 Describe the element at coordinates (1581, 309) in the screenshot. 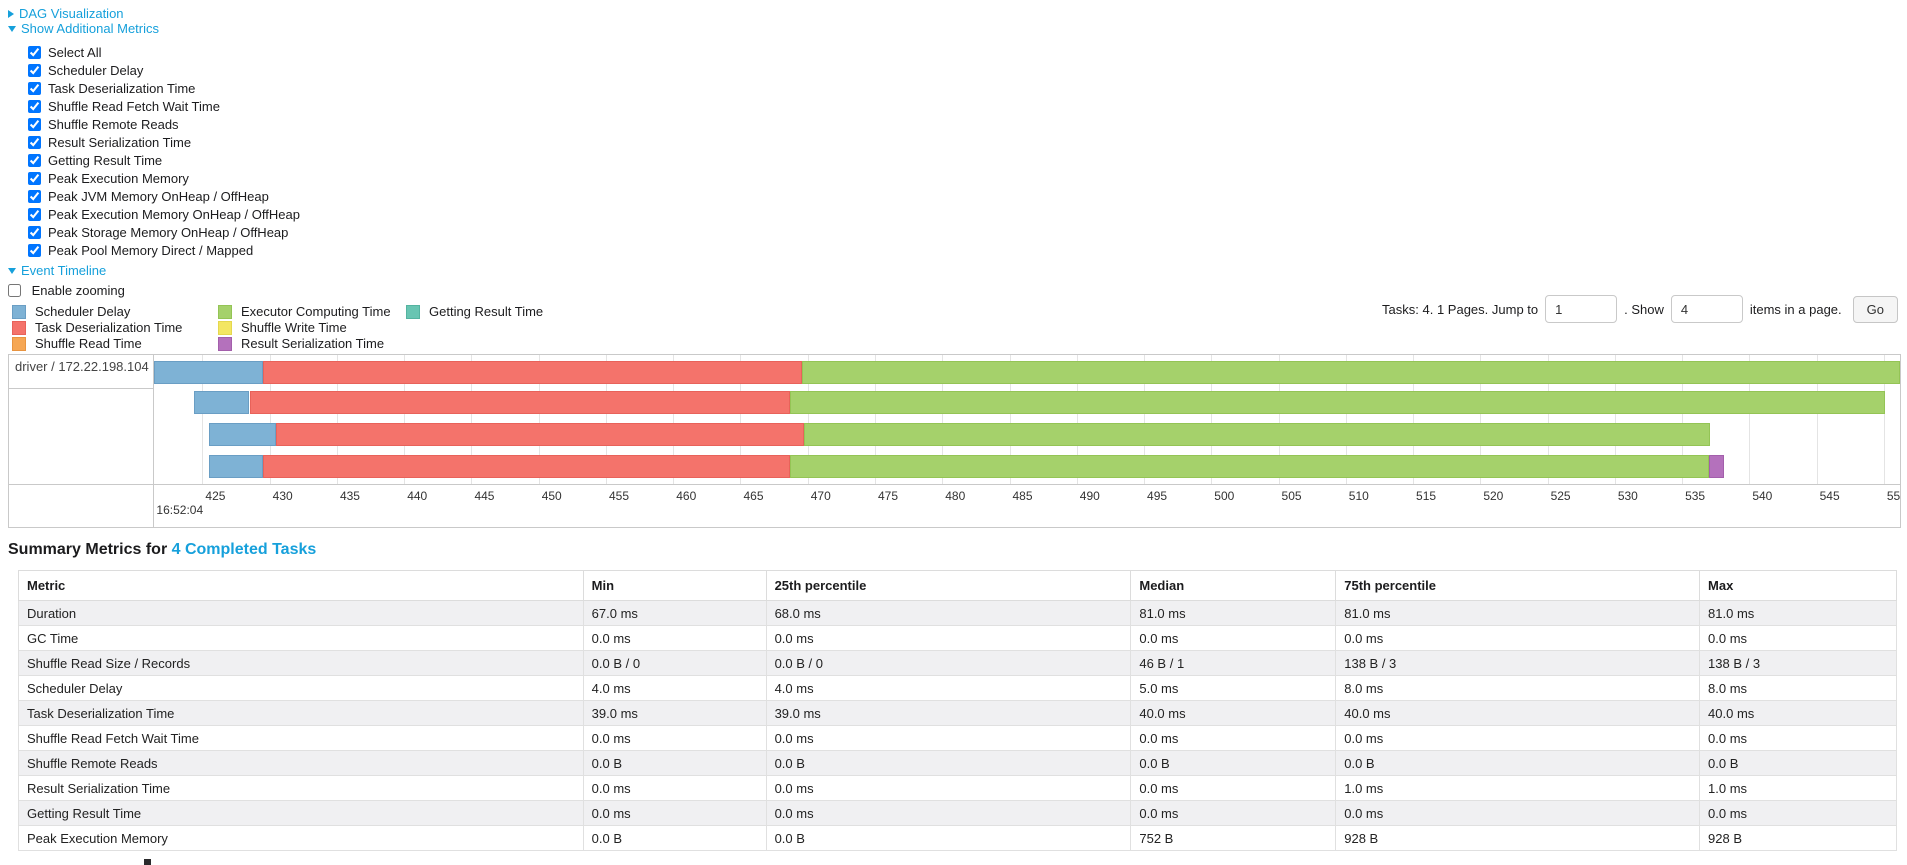

I see `jump-to-page-input` at that location.